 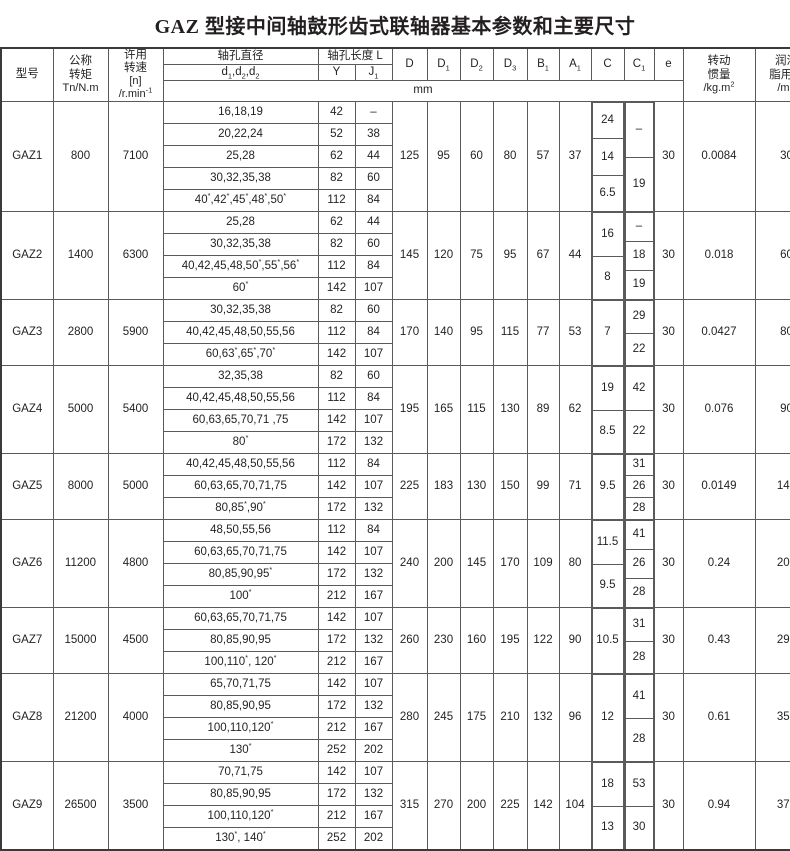 I want to click on cell-moment-of-inertia: 0.0427, so click(x=719, y=332).